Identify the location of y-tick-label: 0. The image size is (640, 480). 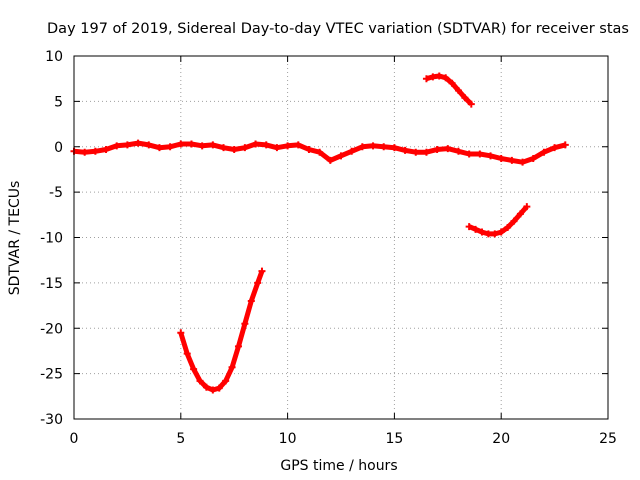
(58, 148).